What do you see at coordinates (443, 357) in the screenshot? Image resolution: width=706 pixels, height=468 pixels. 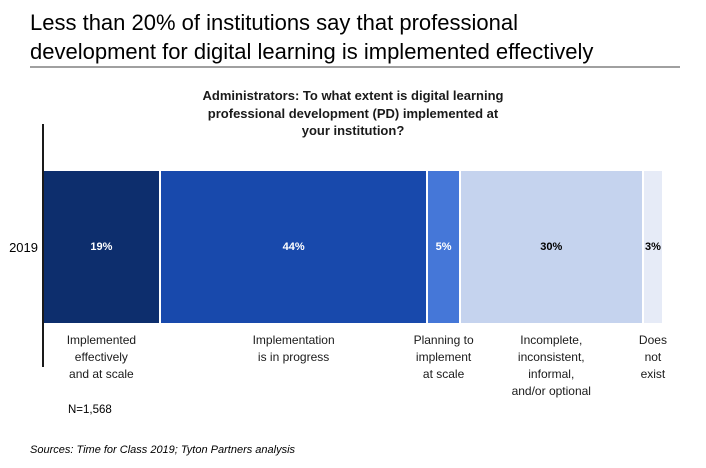 I see `category-label-3: Planning to implement at scale` at bounding box center [443, 357].